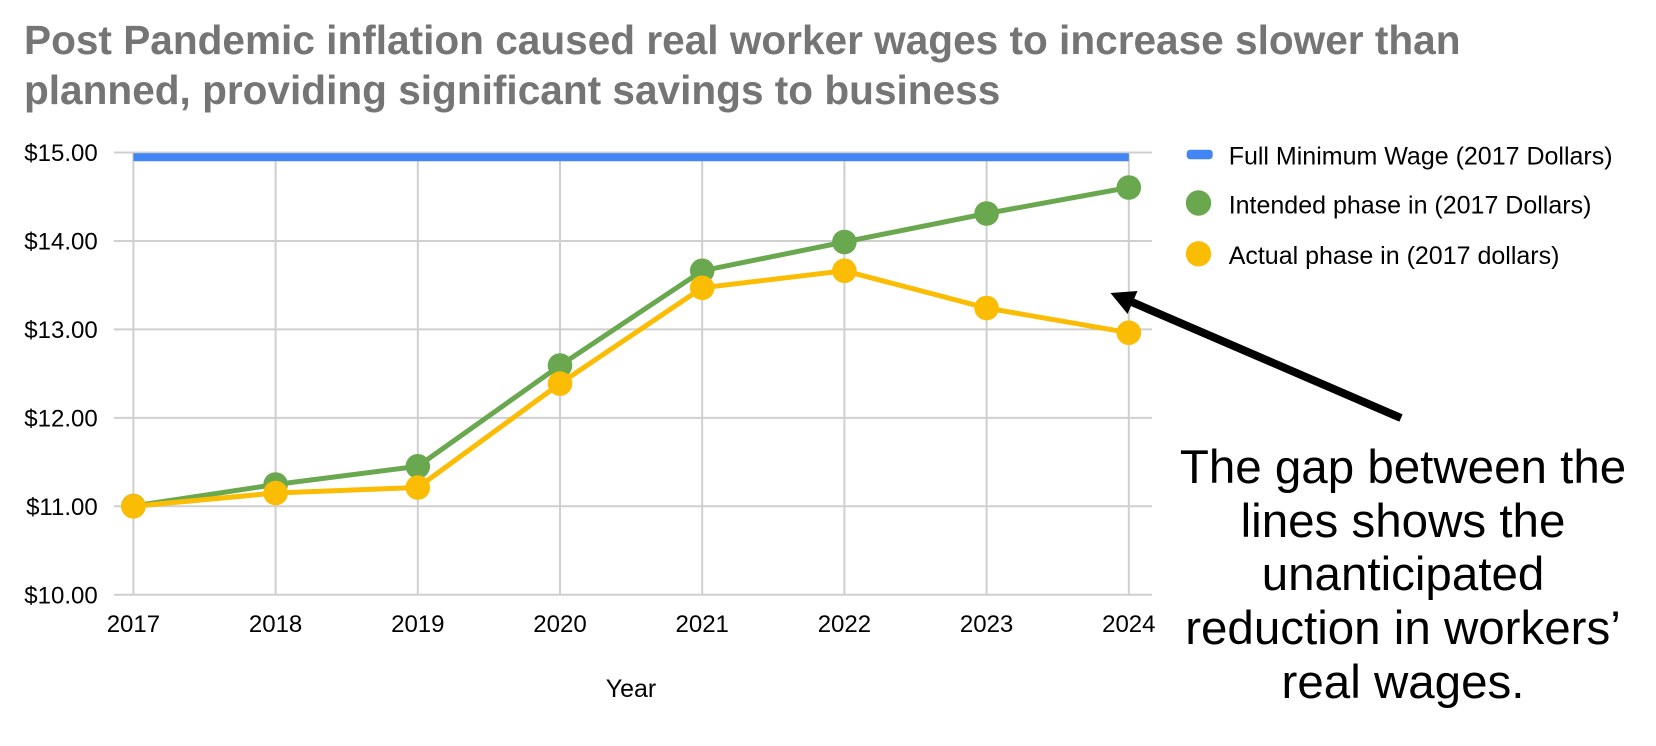 Image resolution: width=1656 pixels, height=746 pixels. I want to click on svg-text: 2022, so click(844, 624).